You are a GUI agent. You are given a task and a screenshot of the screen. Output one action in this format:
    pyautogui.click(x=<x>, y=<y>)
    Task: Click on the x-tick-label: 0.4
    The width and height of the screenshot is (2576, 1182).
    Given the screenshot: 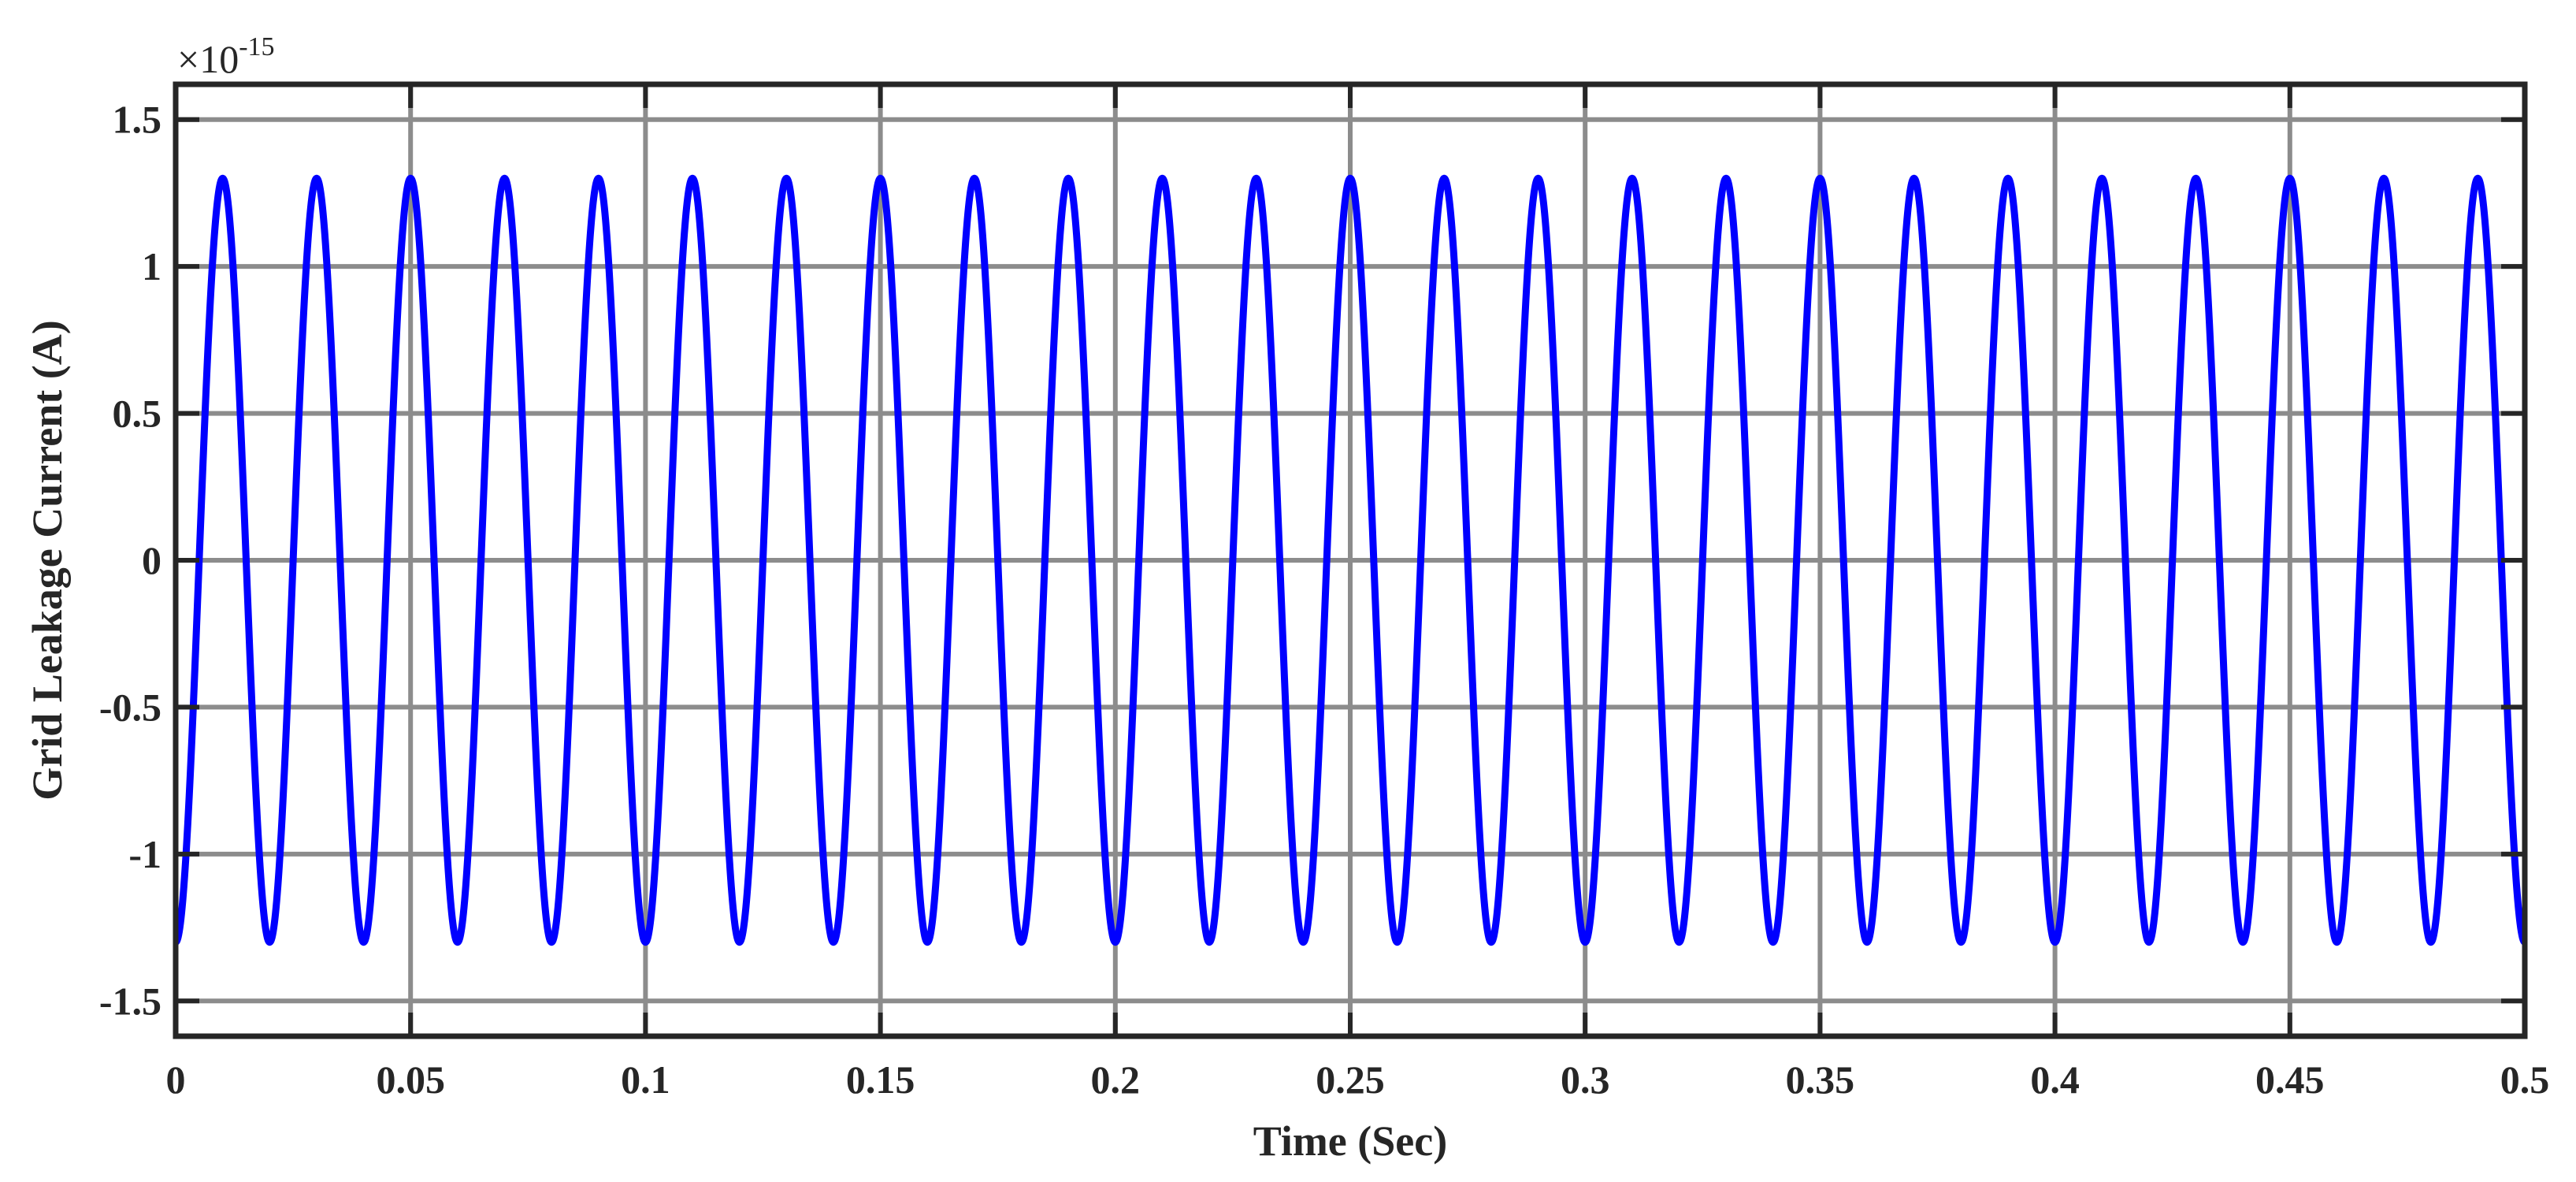 What is the action you would take?
    pyautogui.click(x=2055, y=1079)
    